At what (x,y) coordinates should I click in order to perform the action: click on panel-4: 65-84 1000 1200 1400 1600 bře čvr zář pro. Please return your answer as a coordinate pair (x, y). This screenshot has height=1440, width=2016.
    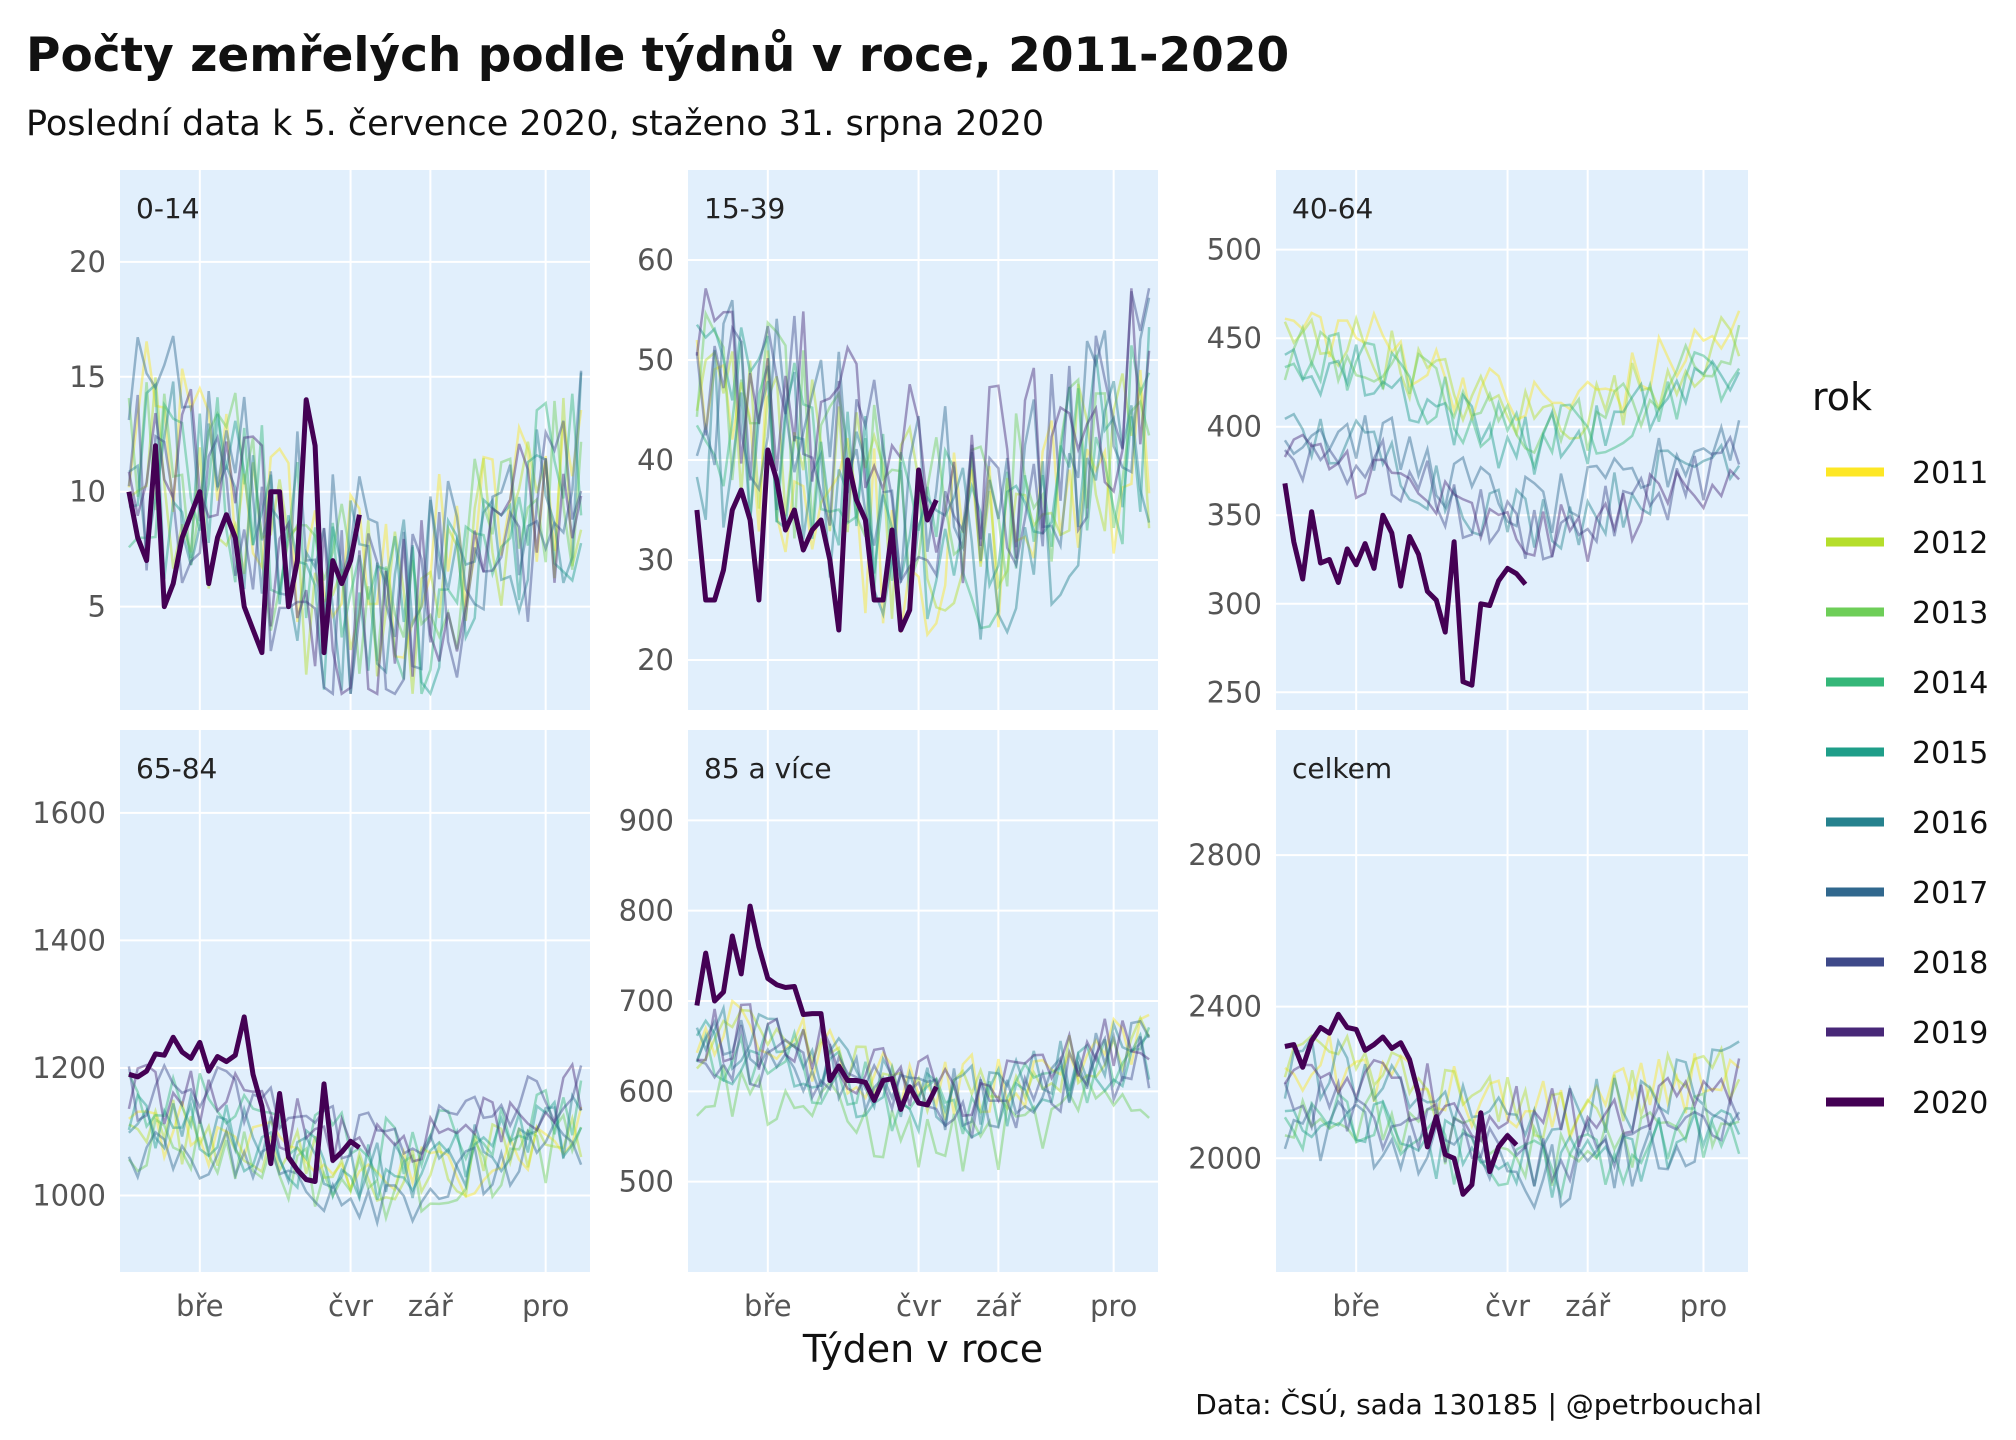
    Looking at the image, I should click on (311, 1026).